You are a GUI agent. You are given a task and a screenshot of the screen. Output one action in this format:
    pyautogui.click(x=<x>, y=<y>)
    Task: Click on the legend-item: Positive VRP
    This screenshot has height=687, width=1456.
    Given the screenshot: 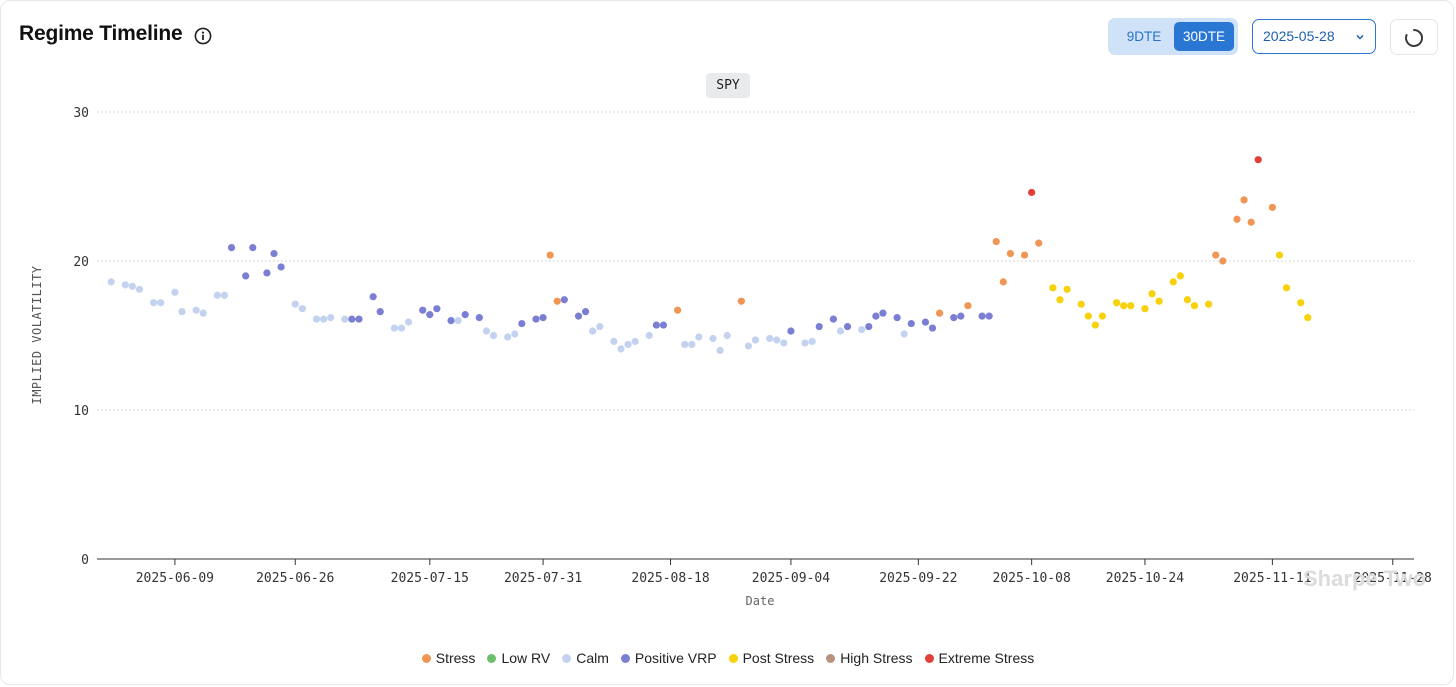 What is the action you would take?
    pyautogui.click(x=668, y=658)
    